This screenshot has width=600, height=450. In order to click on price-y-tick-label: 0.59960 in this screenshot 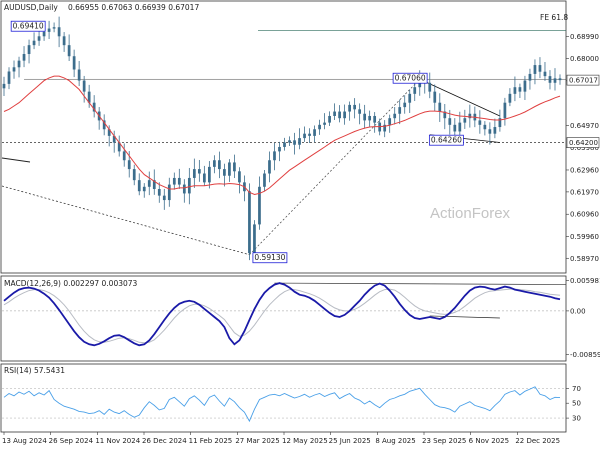, I will do `click(584, 237)`.